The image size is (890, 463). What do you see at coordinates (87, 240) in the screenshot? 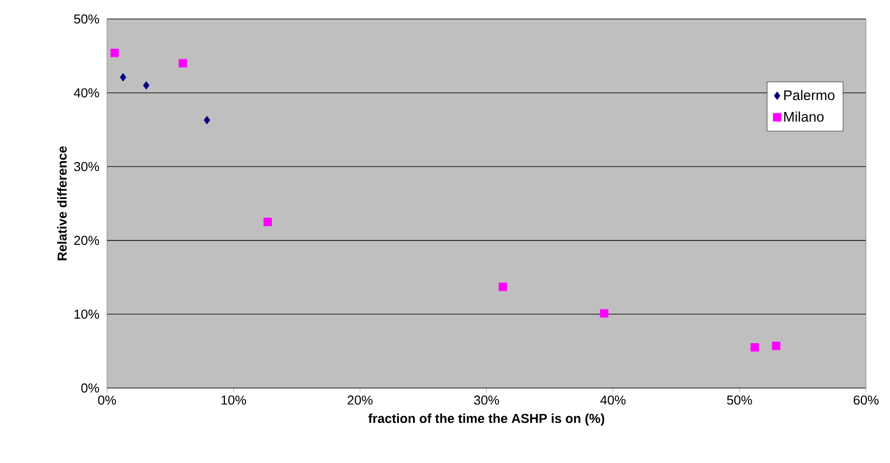
I see `y-tick-label: 20%` at bounding box center [87, 240].